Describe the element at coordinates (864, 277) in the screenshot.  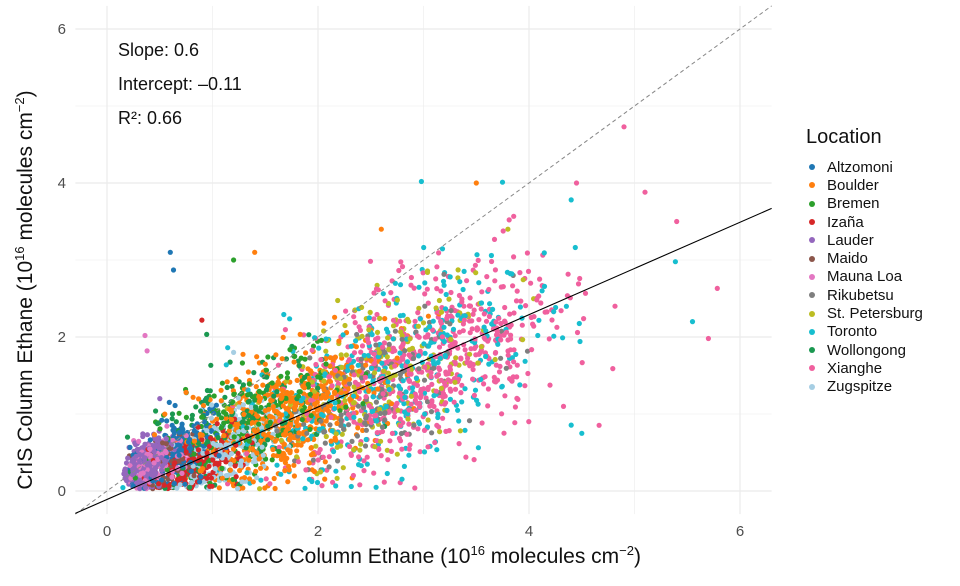
I see `legend-item: Mauna Loa` at that location.